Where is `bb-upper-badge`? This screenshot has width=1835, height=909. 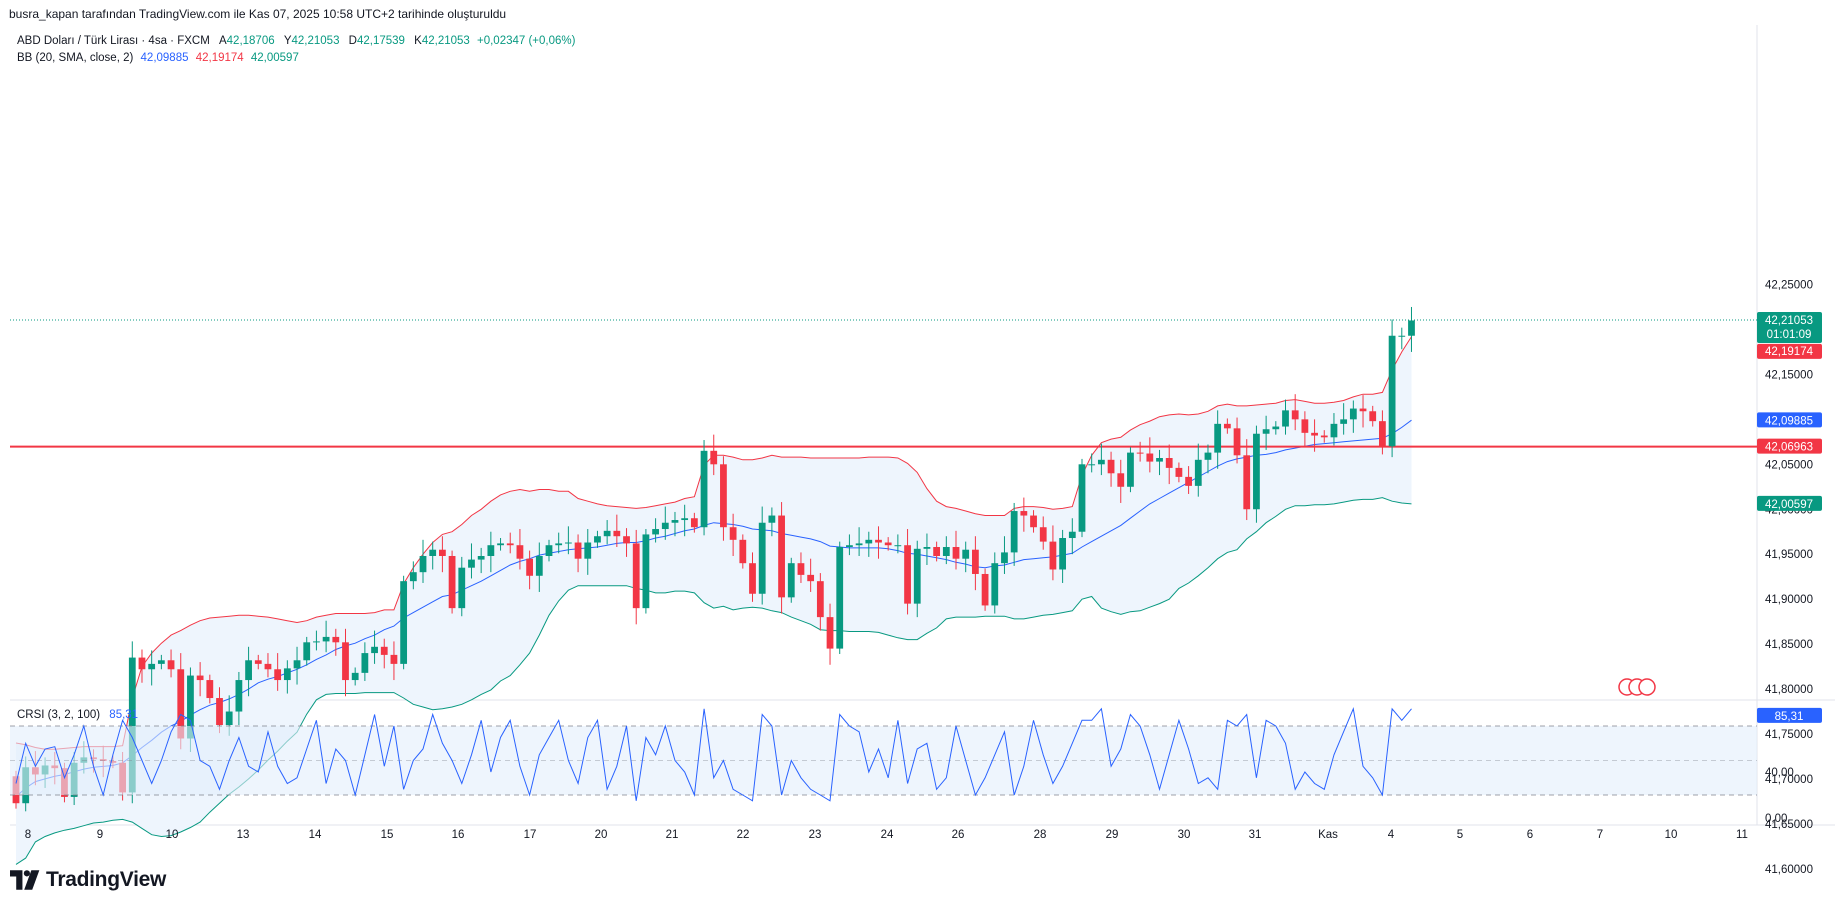 bb-upper-badge is located at coordinates (1789, 351).